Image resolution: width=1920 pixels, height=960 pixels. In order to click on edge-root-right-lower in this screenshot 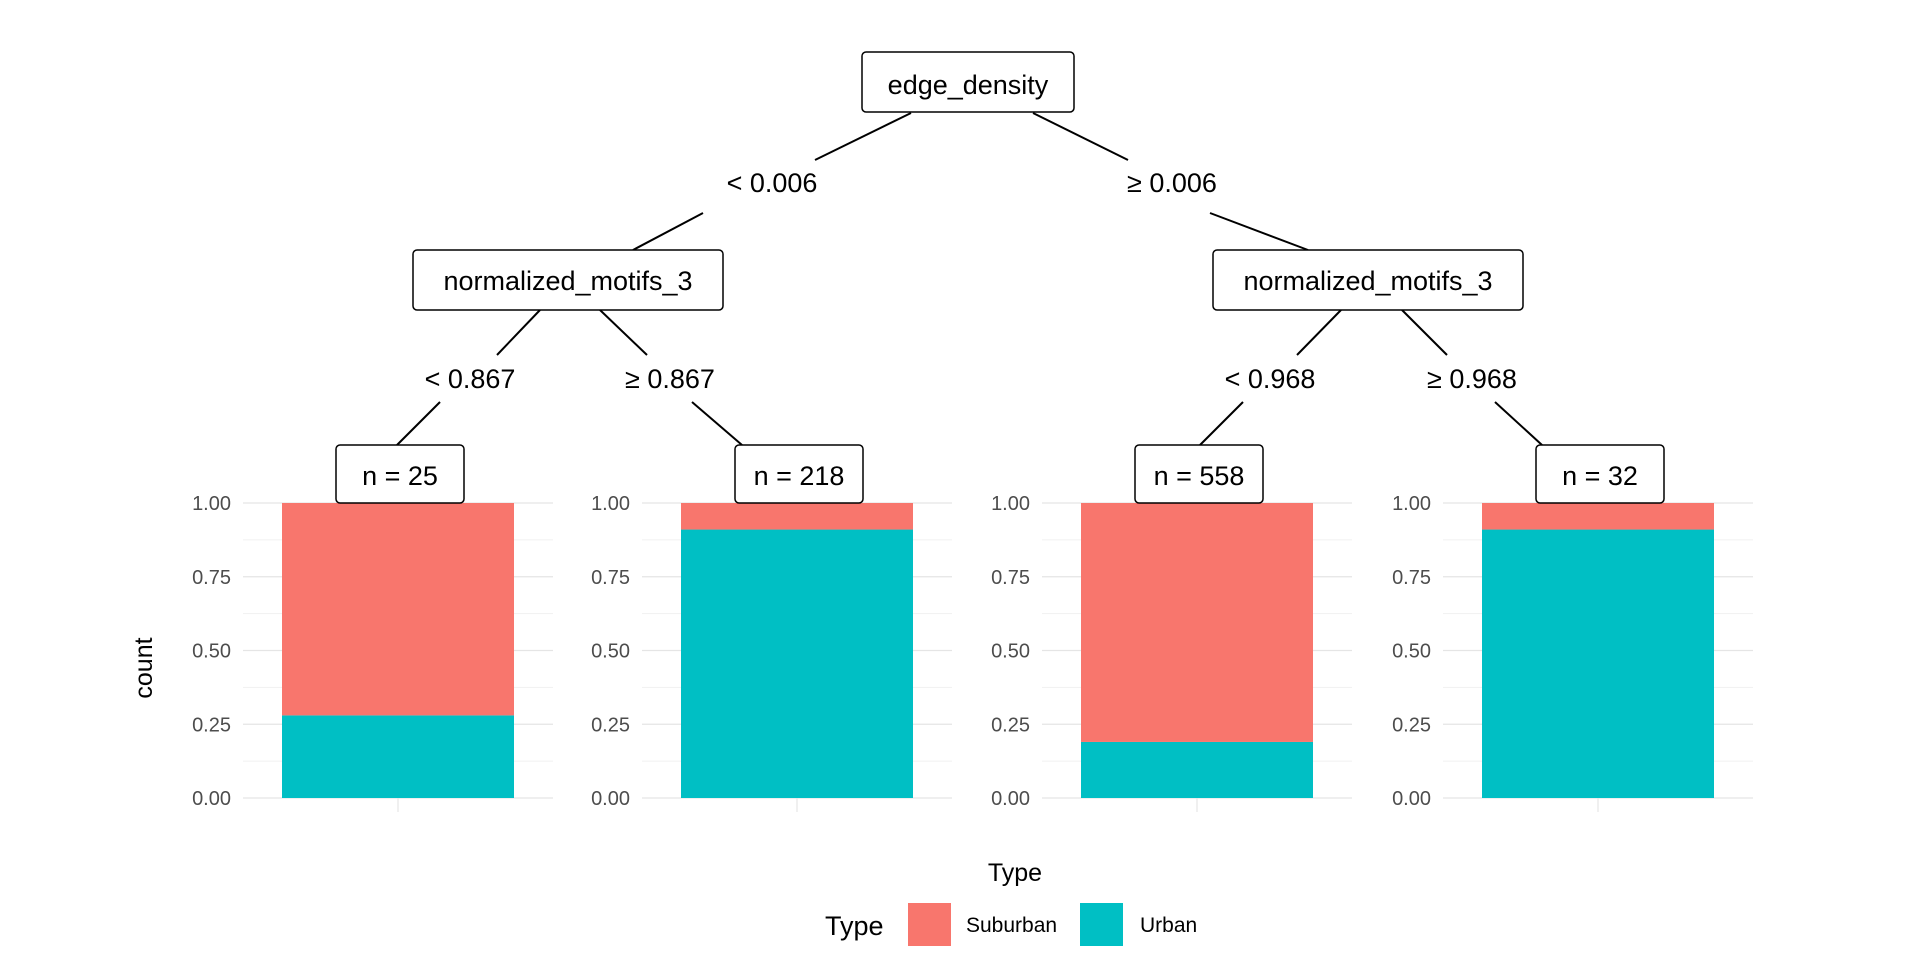, I will do `click(1259, 231)`.